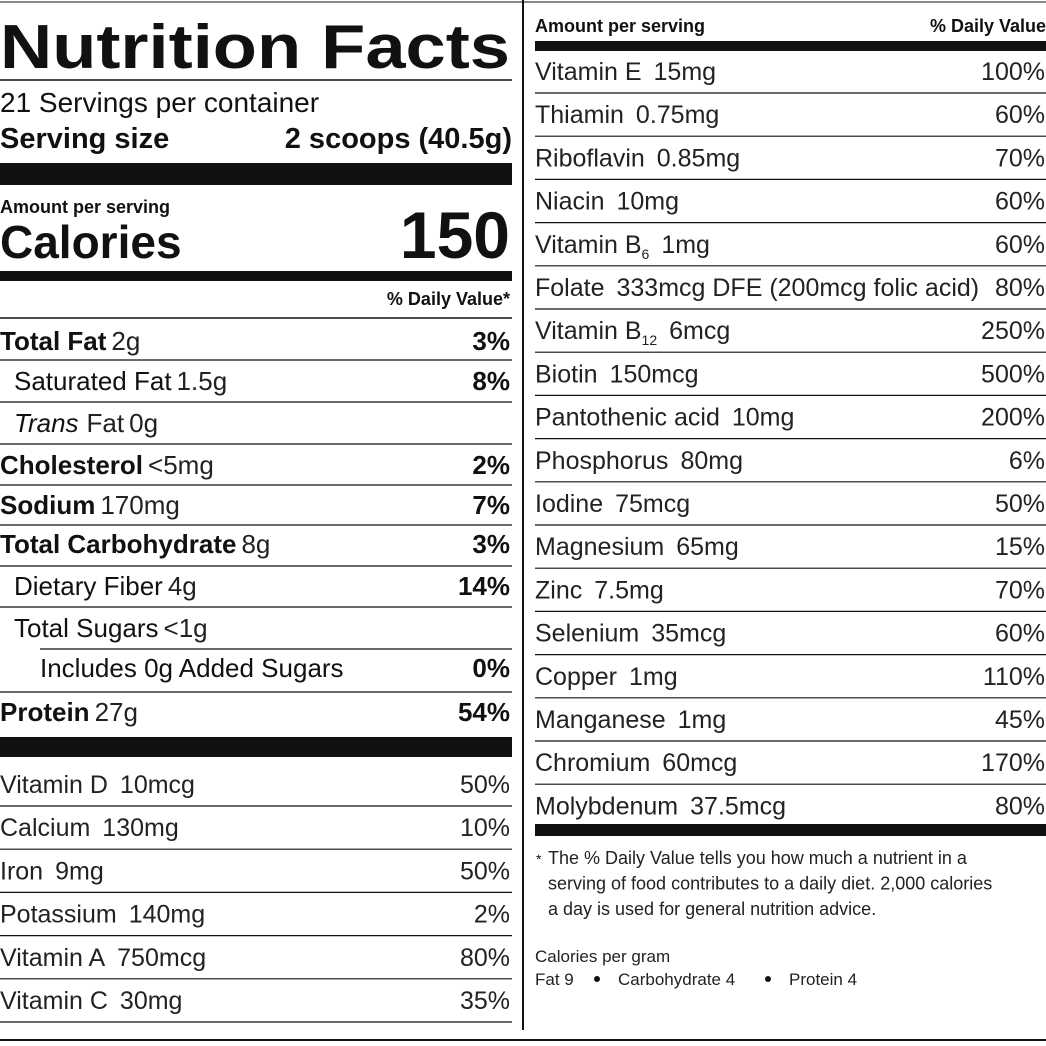 This screenshot has height=1046, width=1046. I want to click on bullet, so click(597, 979).